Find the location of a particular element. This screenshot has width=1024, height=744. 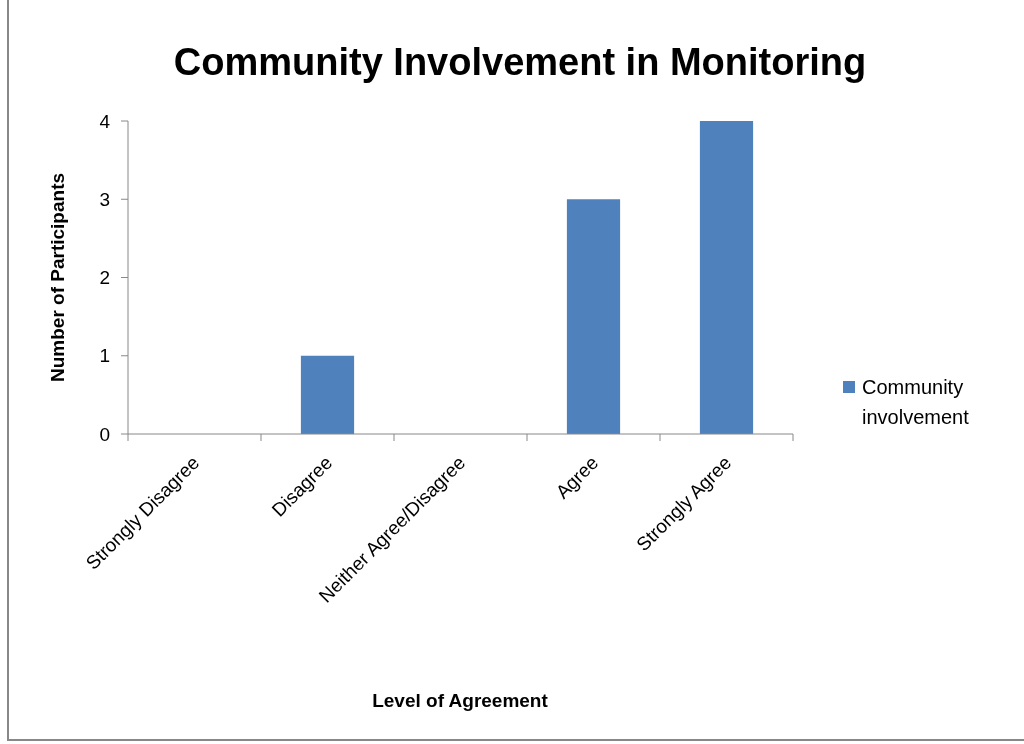

legend-label: Community involvement is located at coordinates (916, 402).